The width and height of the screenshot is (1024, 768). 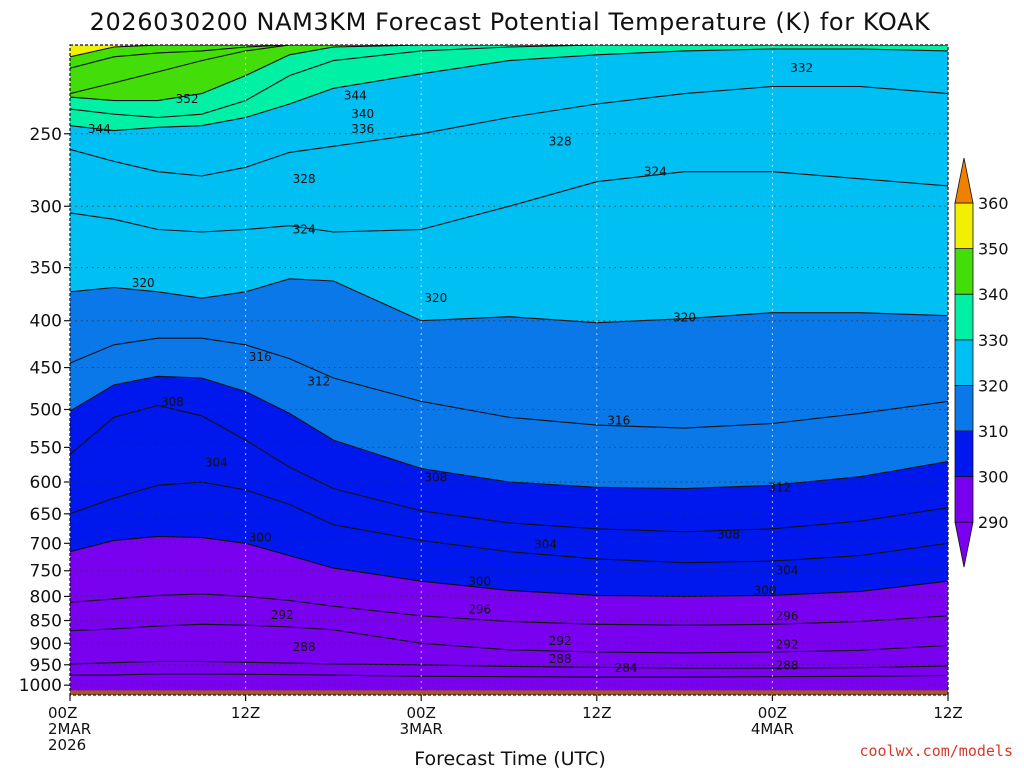 What do you see at coordinates (421, 713) in the screenshot?
I see `x-tick-label-24-0: 00Z` at bounding box center [421, 713].